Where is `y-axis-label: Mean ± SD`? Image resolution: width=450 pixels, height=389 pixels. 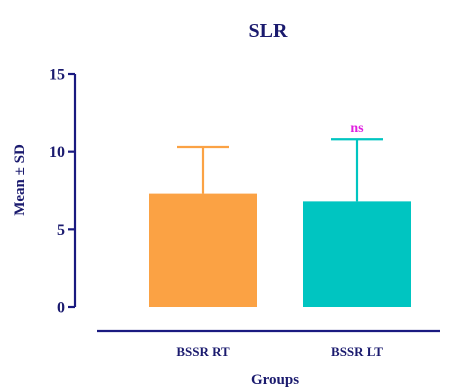 y-axis-label: Mean ± SD is located at coordinates (20, 180).